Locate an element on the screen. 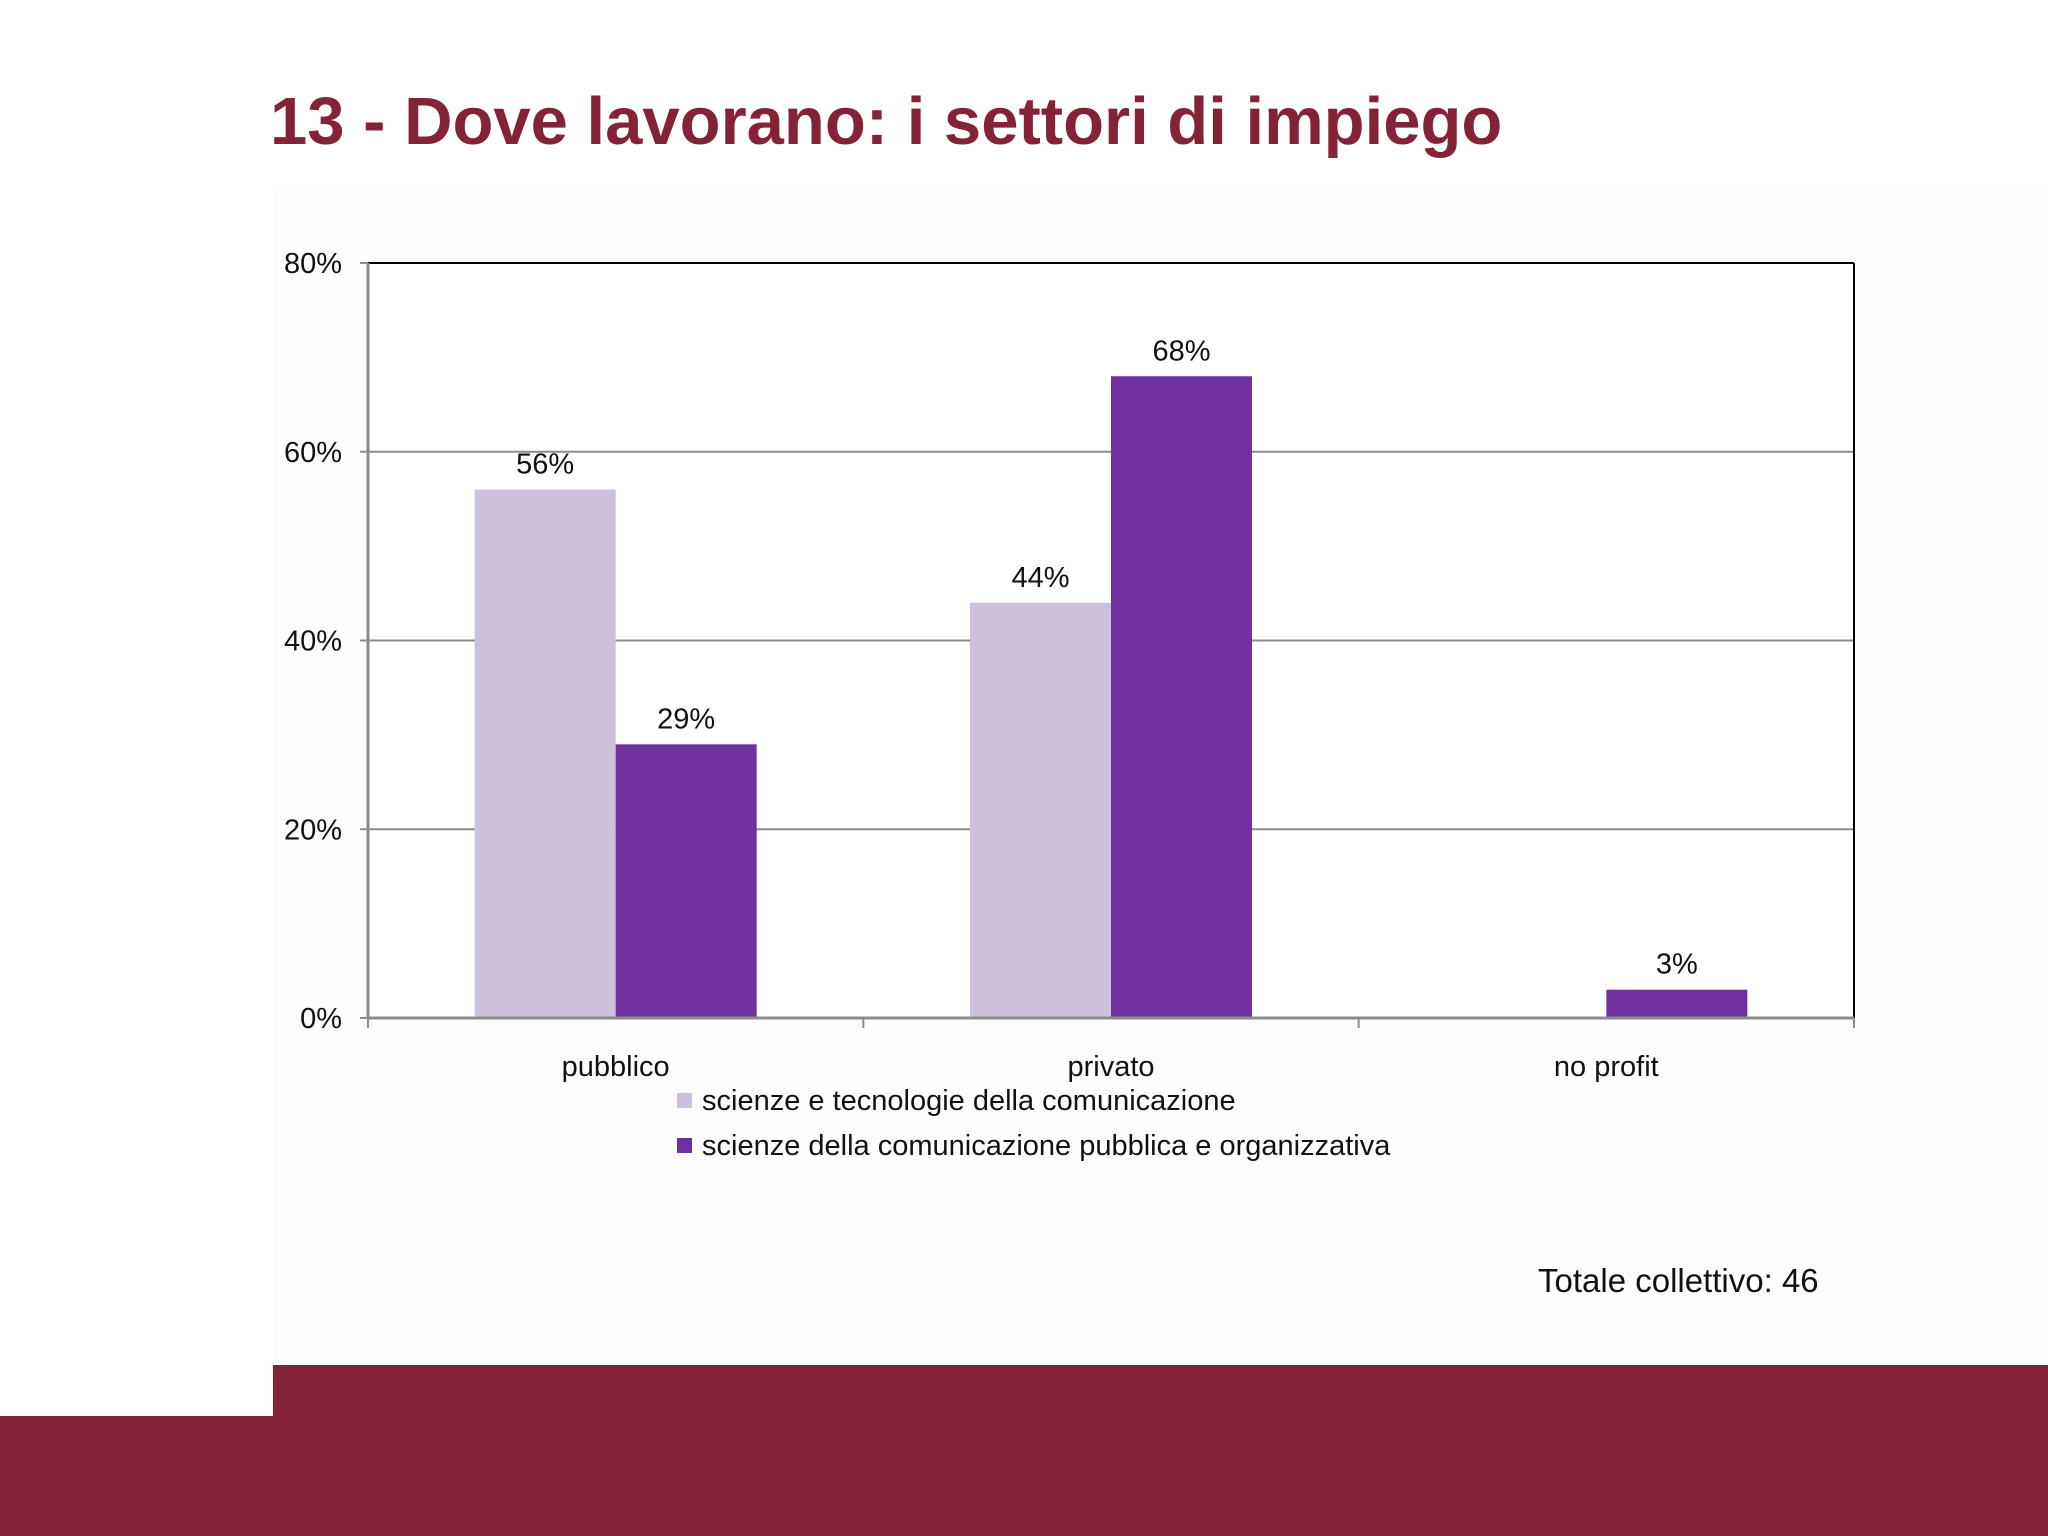 The width and height of the screenshot is (2048, 1536). y-tick-label: 20% is located at coordinates (313, 830).